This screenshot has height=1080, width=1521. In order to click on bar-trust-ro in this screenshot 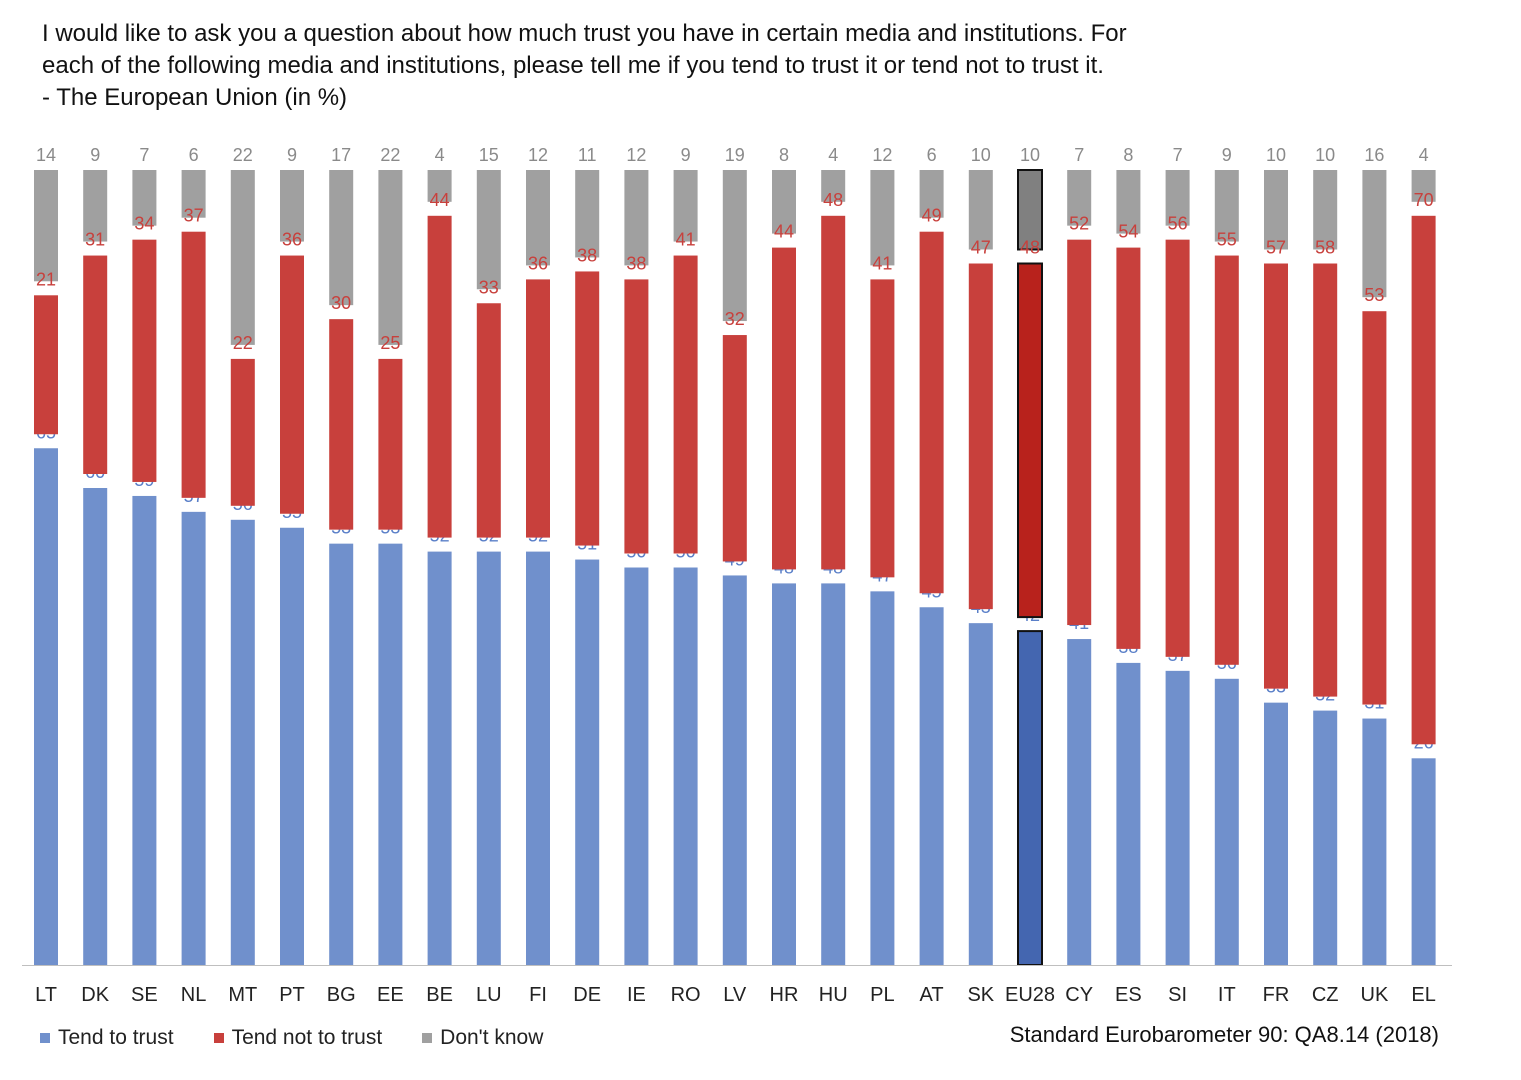, I will do `click(685, 766)`.